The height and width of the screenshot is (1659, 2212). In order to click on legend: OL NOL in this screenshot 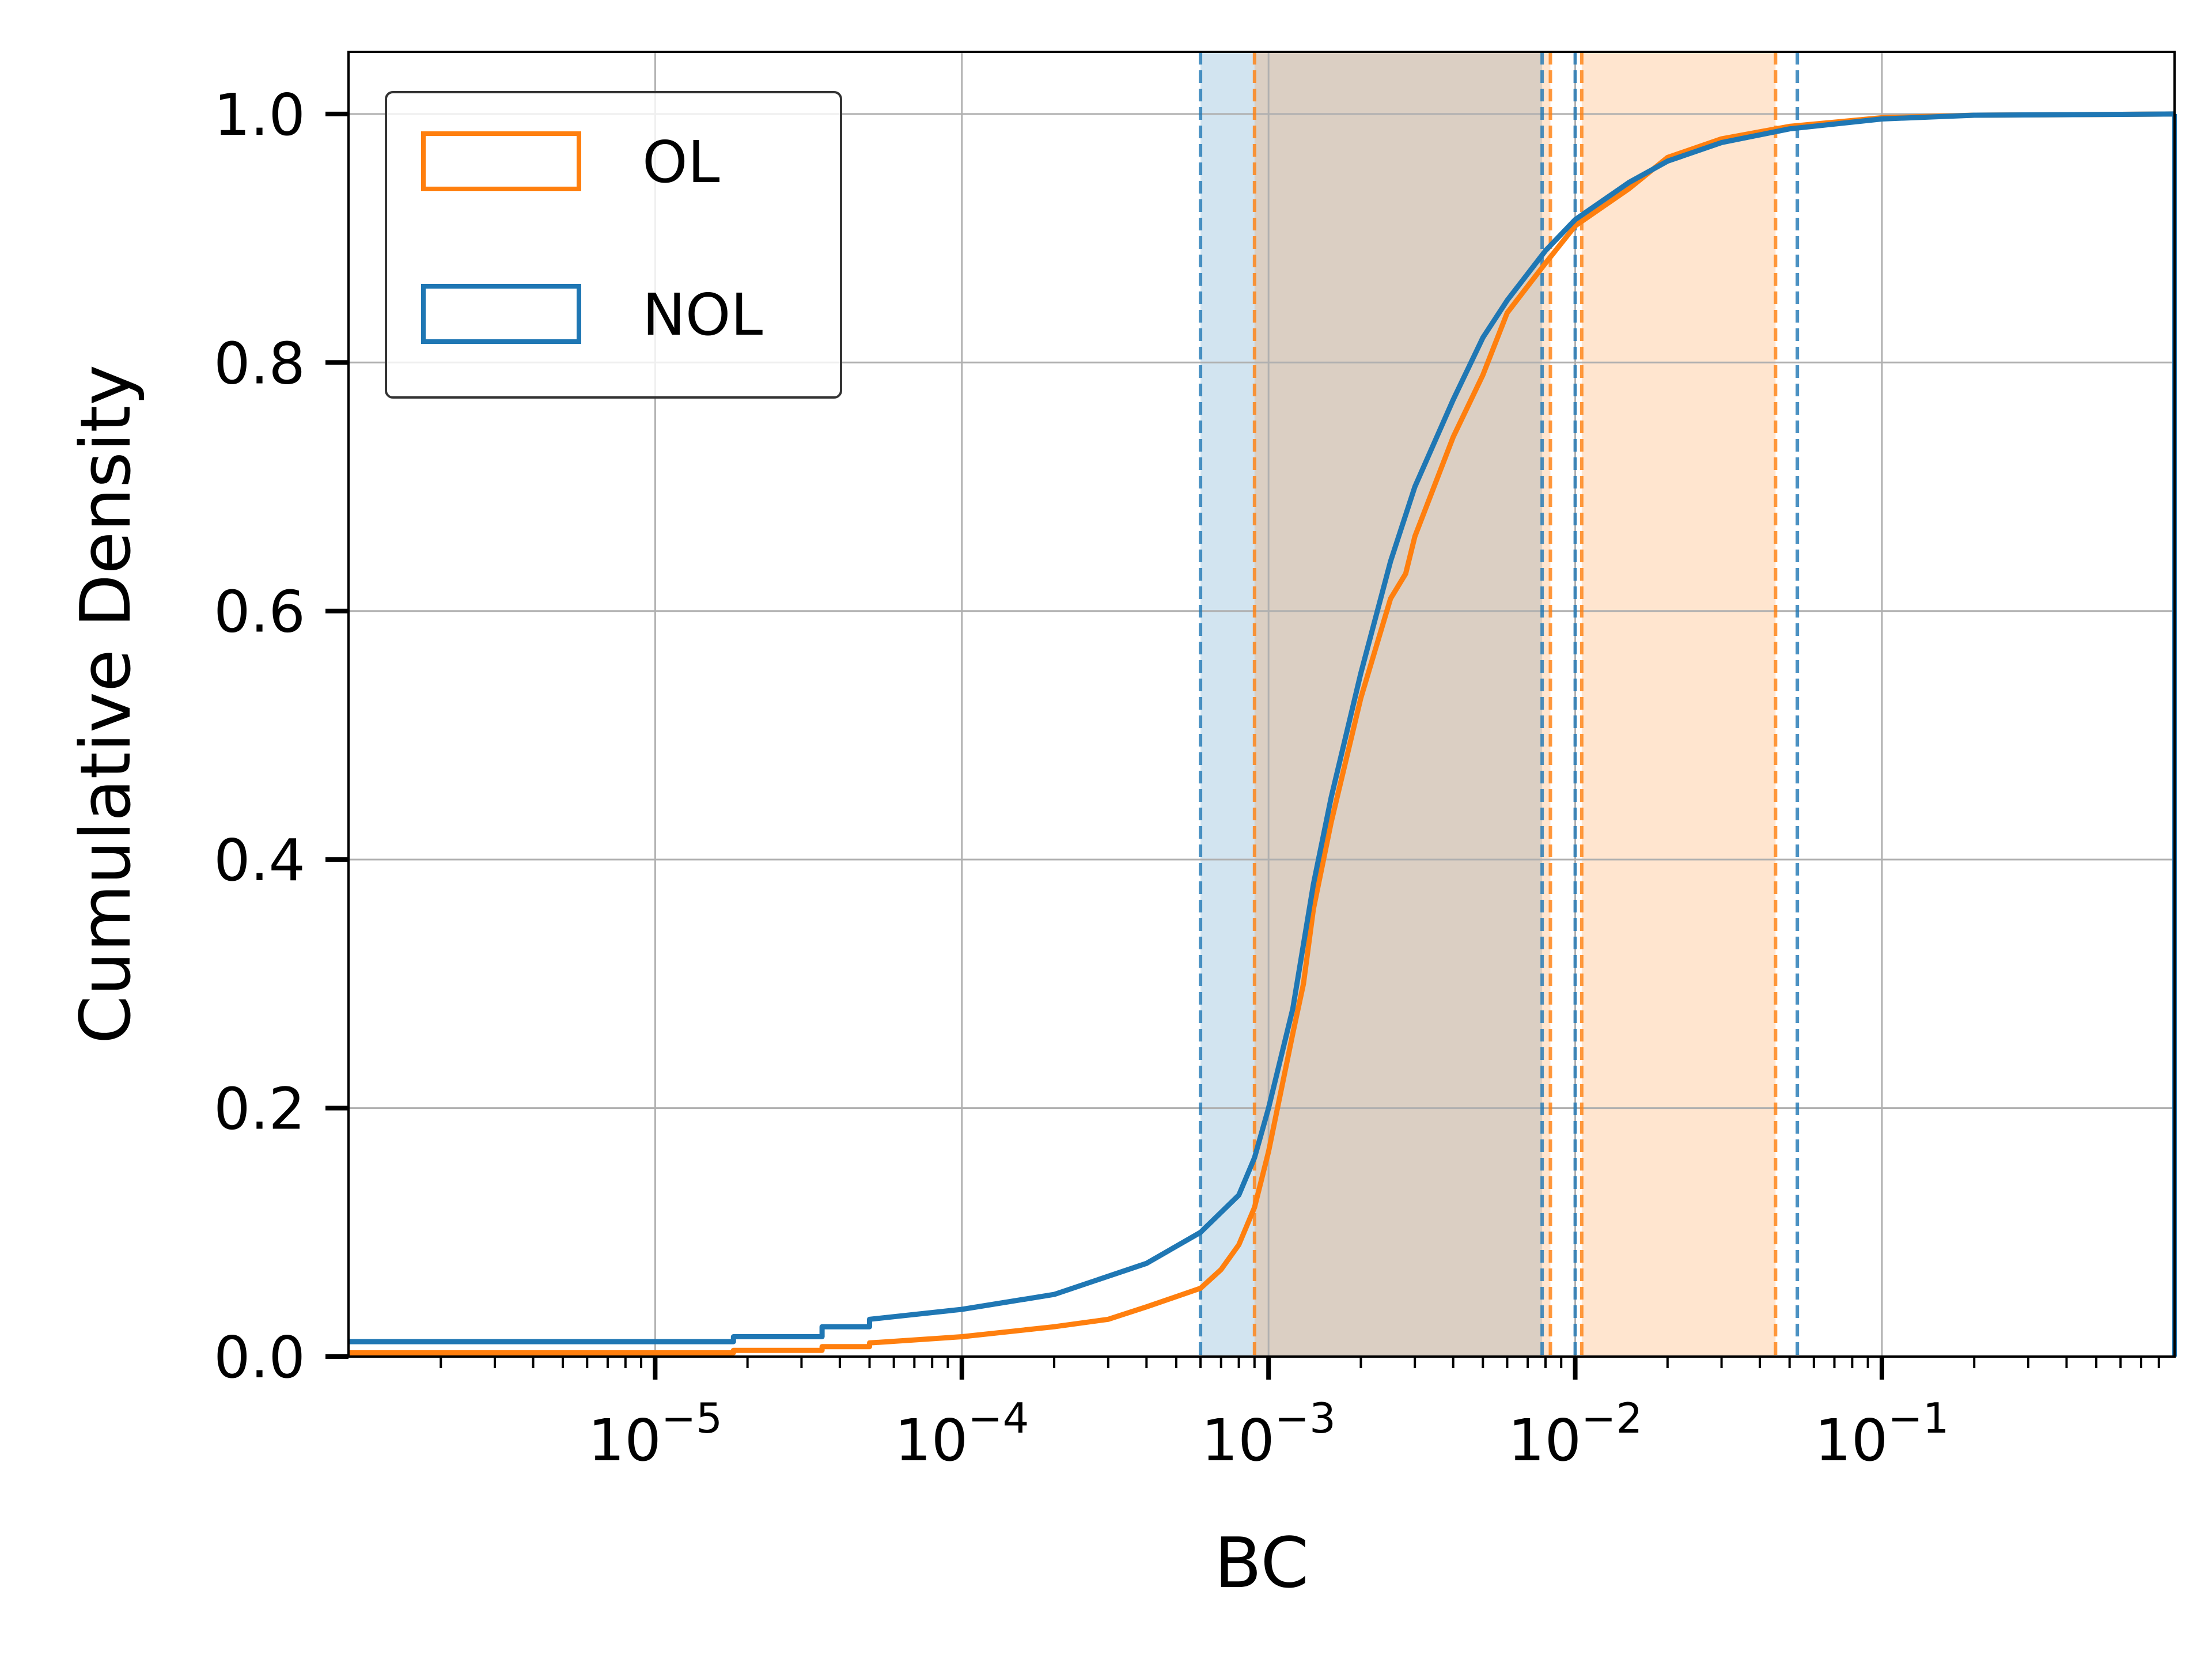, I will do `click(613, 245)`.